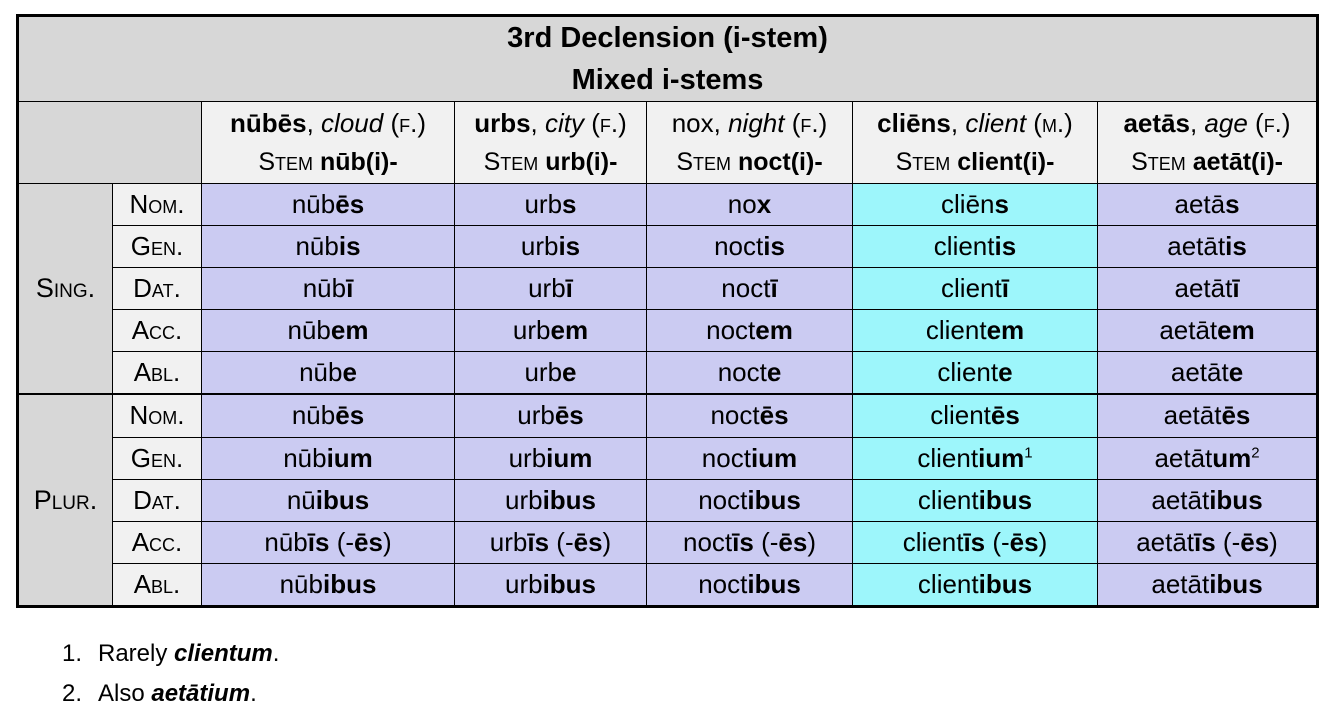 Image resolution: width=1330 pixels, height=727 pixels. Describe the element at coordinates (328, 542) in the screenshot. I see `form-cell-nubes: nūbīs (-ēs)` at that location.